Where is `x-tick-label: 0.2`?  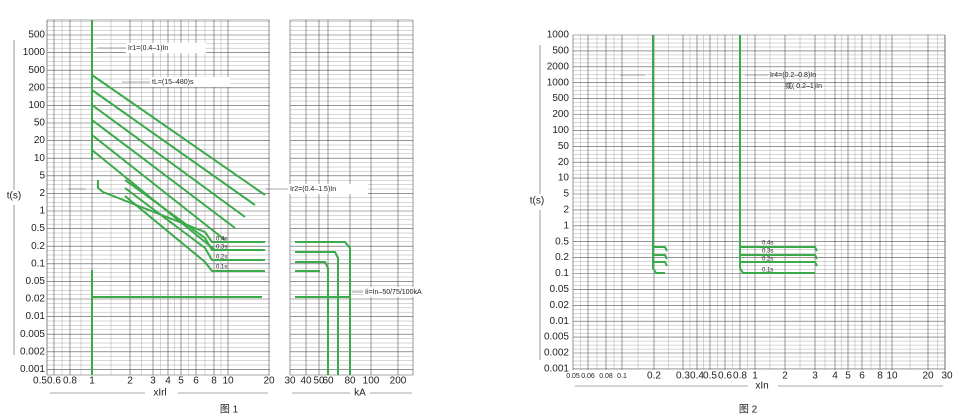
x-tick-label: 0.2 is located at coordinates (654, 376).